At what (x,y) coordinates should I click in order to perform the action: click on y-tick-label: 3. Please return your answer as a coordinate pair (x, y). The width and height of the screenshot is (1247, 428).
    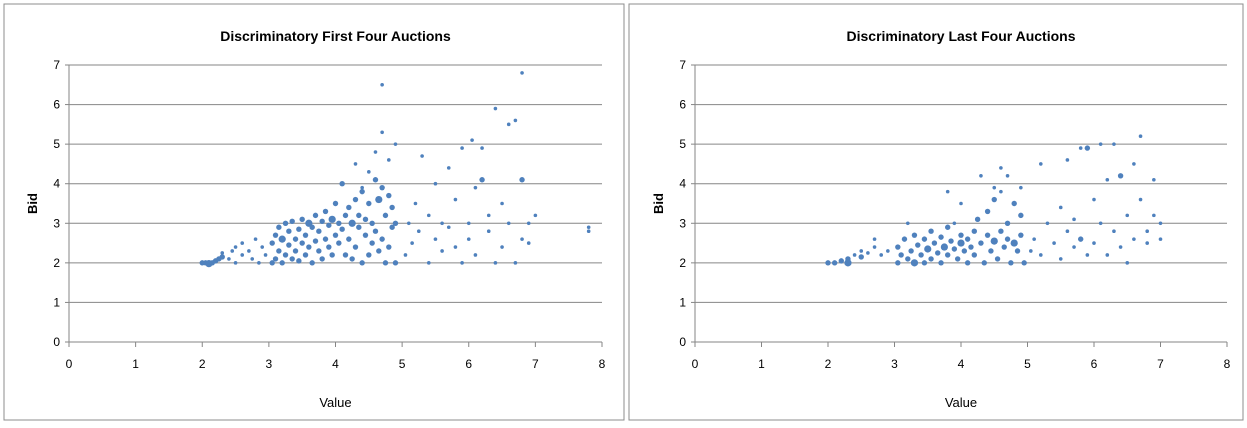
    Looking at the image, I should click on (56, 223).